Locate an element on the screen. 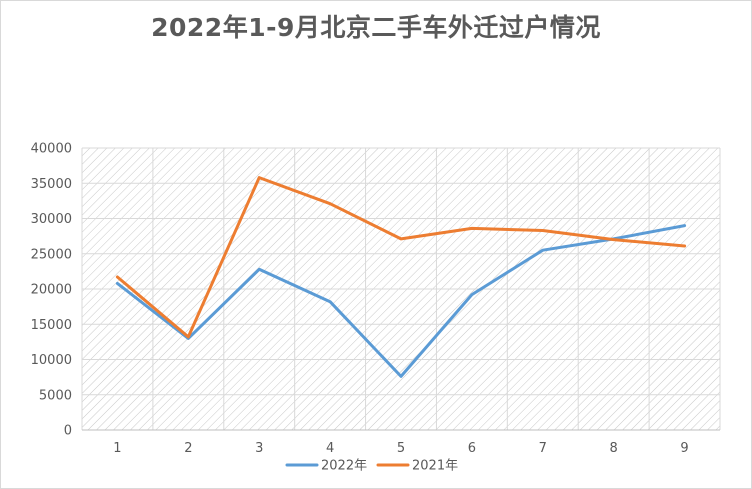 Image resolution: width=752 pixels, height=489 pixels. legend-label: 2022年 is located at coordinates (344, 466).